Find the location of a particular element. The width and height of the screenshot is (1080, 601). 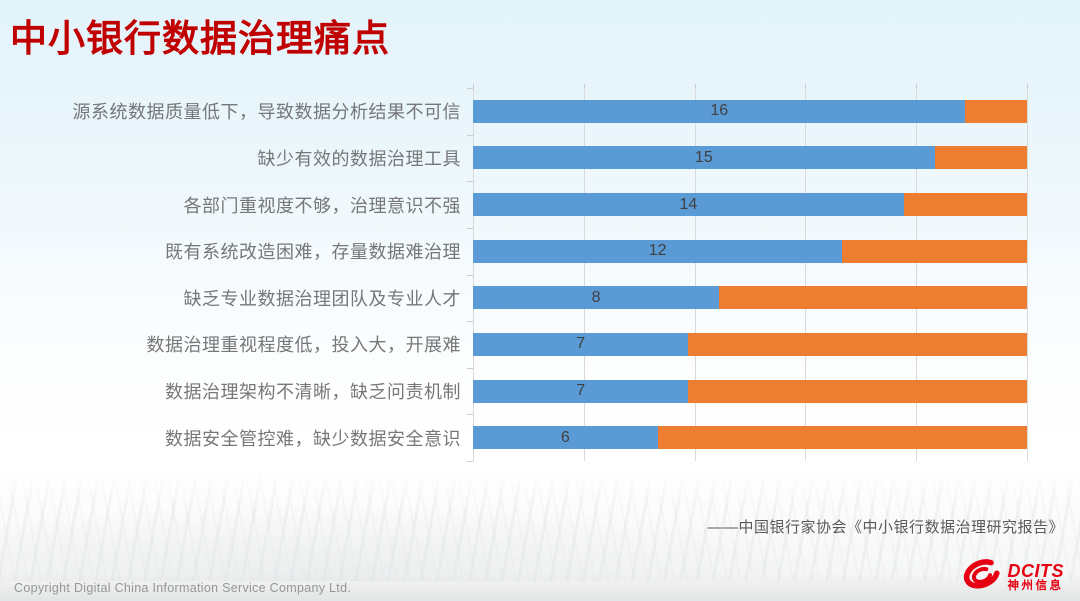

value-label: 8 is located at coordinates (596, 297).